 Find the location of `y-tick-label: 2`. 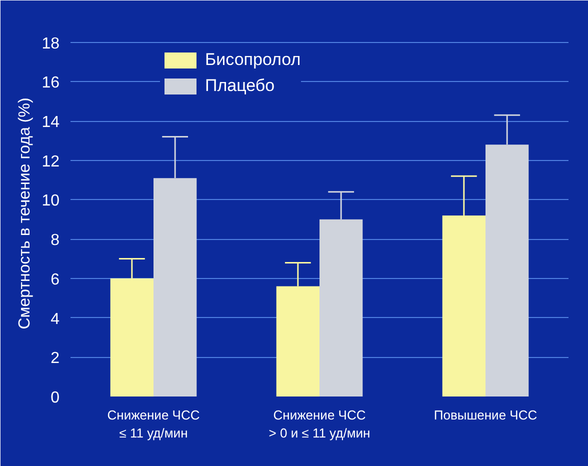

y-tick-label: 2 is located at coordinates (55, 359).